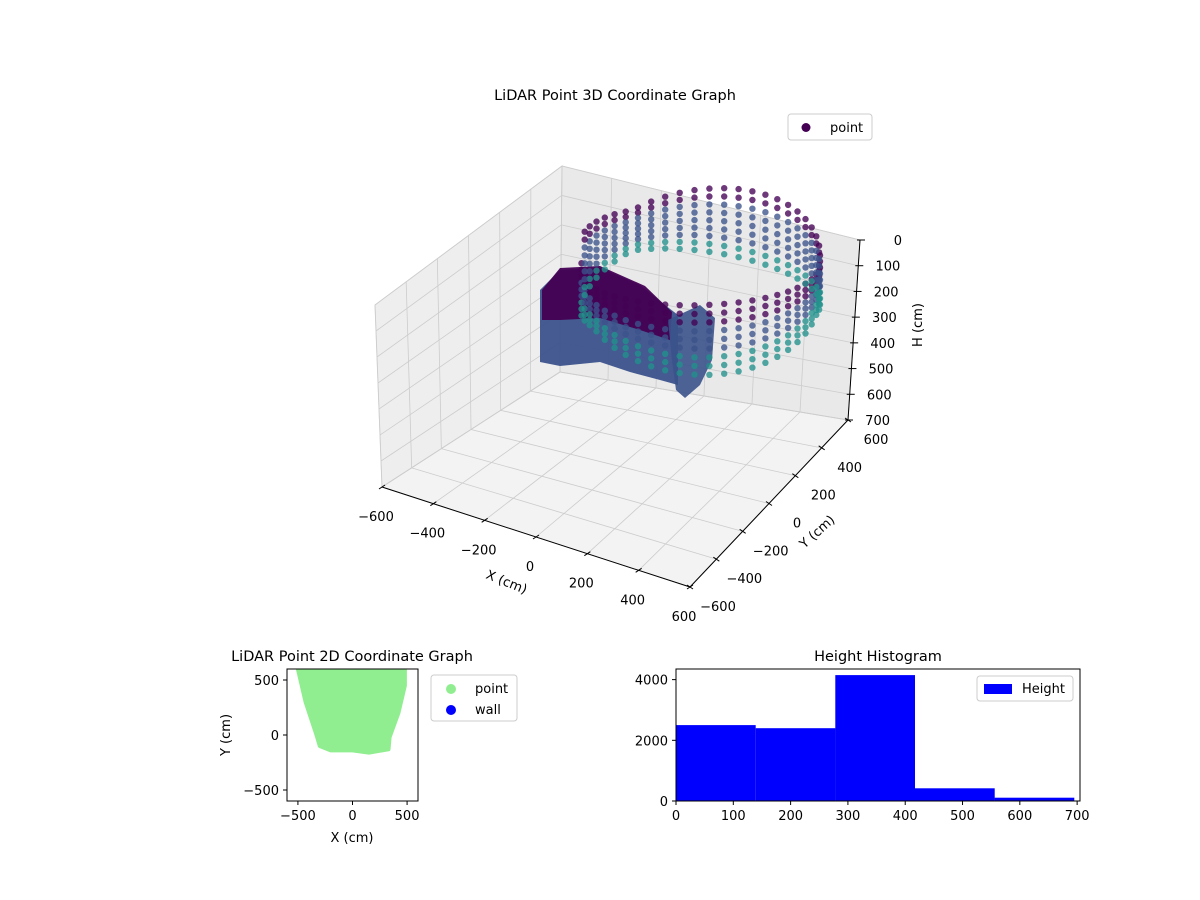 The width and height of the screenshot is (1200, 900). I want to click on histogram-legend-box, so click(1025, 688).